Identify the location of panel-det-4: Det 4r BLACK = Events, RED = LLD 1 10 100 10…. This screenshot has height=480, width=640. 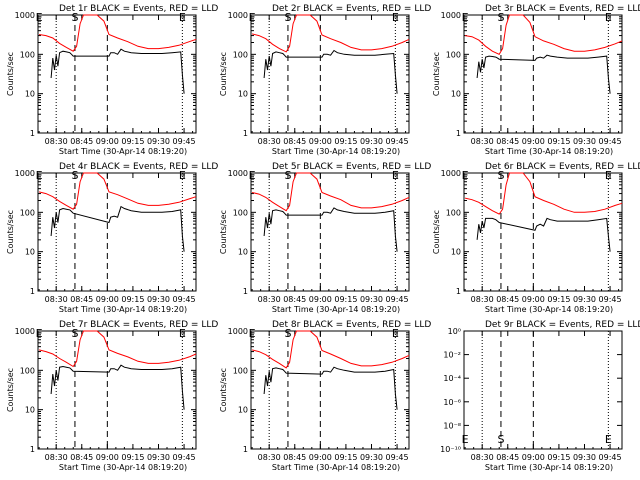
(112, 238).